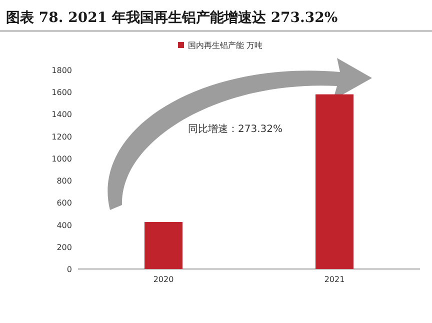 The height and width of the screenshot is (323, 432). What do you see at coordinates (334, 279) in the screenshot?
I see `x-tick-label: 2021` at bounding box center [334, 279].